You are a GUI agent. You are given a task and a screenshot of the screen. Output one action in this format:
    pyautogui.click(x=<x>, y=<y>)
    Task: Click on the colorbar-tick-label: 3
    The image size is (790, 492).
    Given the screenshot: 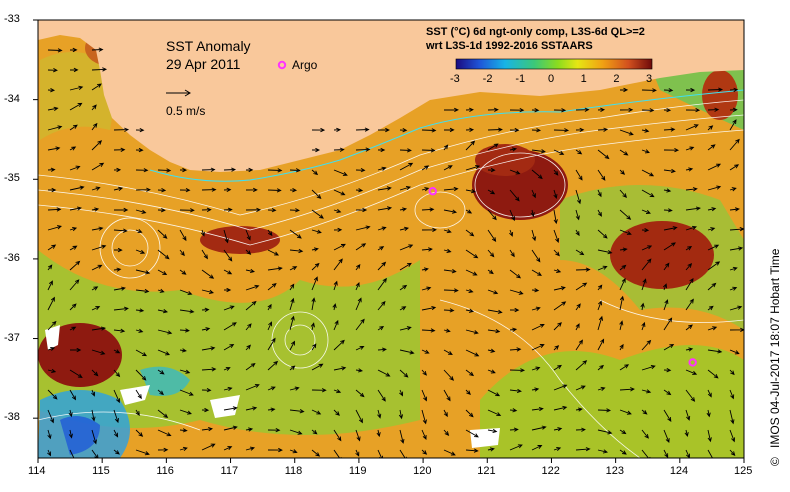 What is the action you would take?
    pyautogui.click(x=649, y=79)
    